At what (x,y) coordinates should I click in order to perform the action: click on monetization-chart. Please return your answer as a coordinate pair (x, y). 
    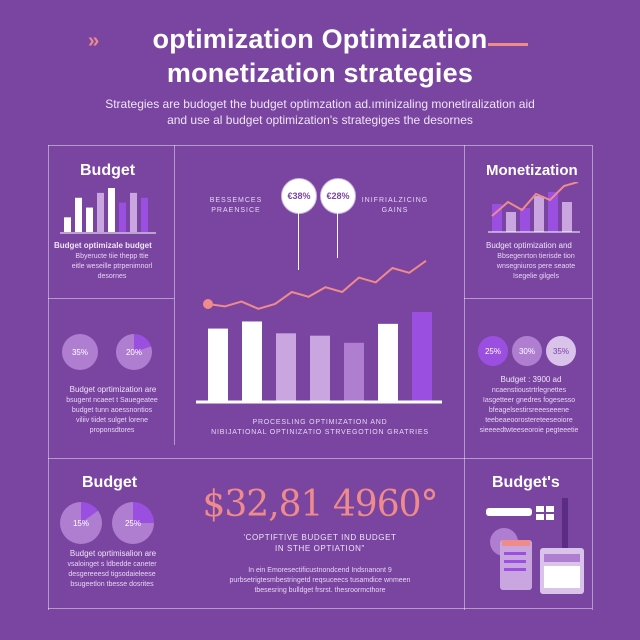
    Looking at the image, I should click on (534, 207).